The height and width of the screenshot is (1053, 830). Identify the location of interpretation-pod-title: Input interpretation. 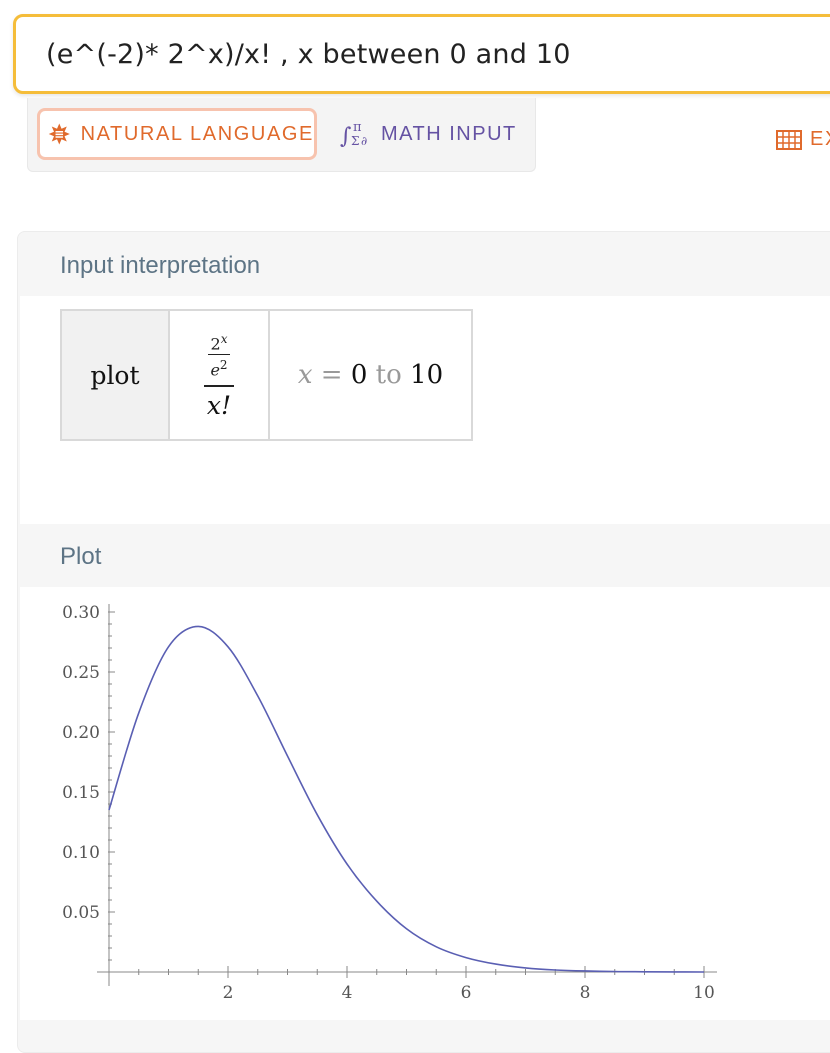
(160, 265).